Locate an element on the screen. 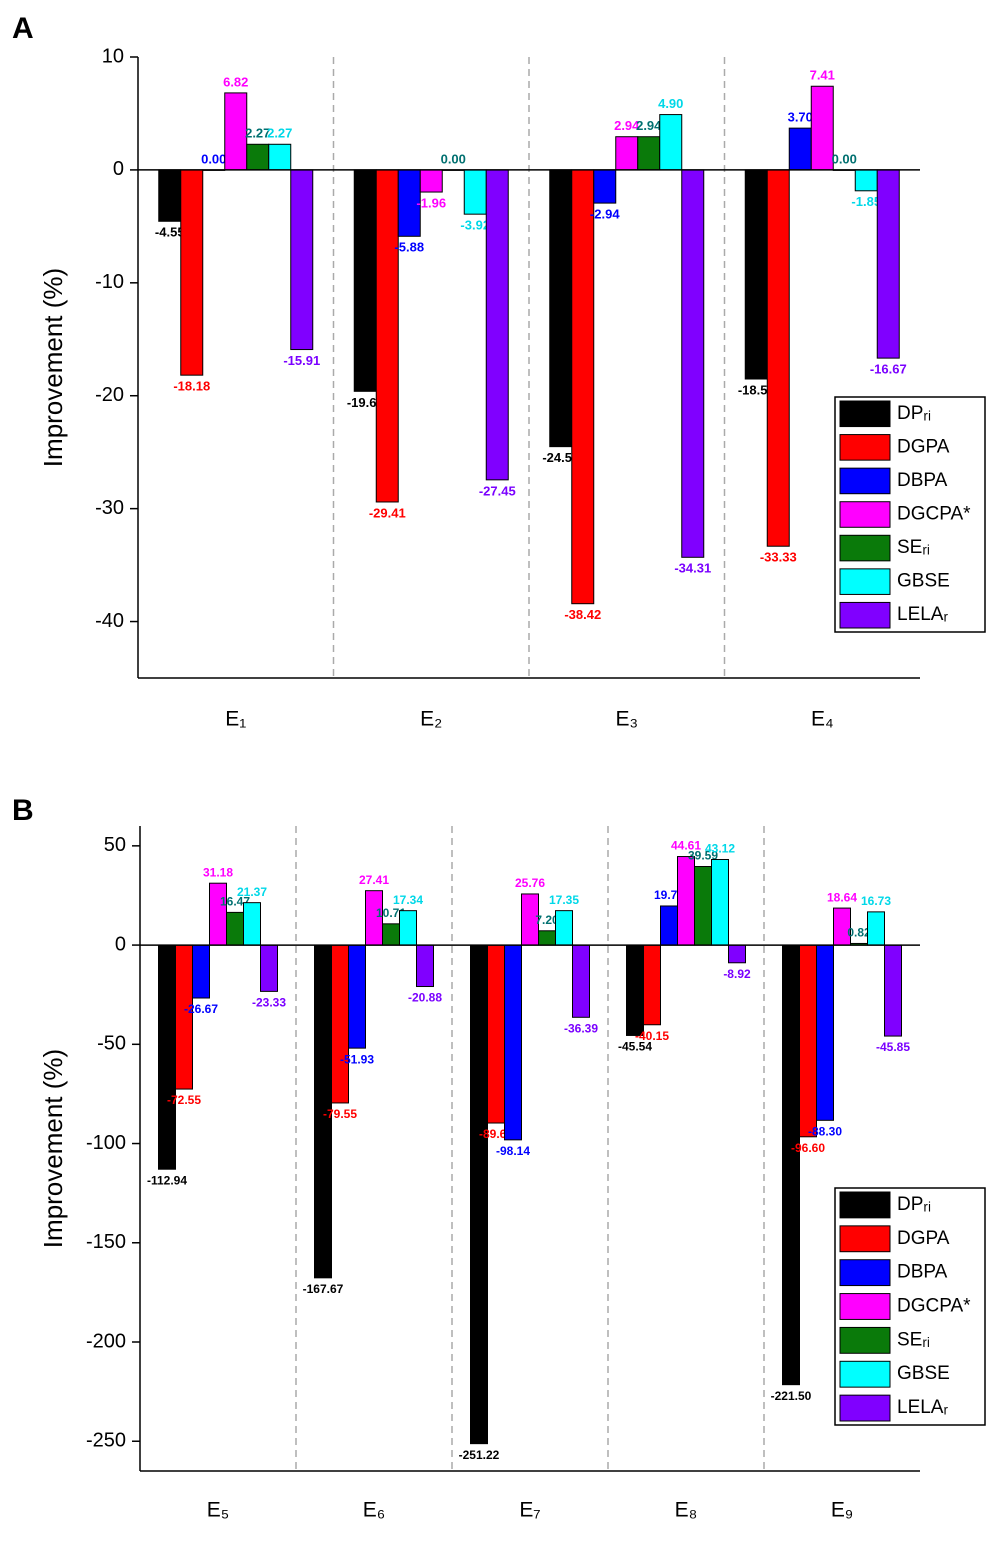  value-label: 7.20 is located at coordinates (547, 920).